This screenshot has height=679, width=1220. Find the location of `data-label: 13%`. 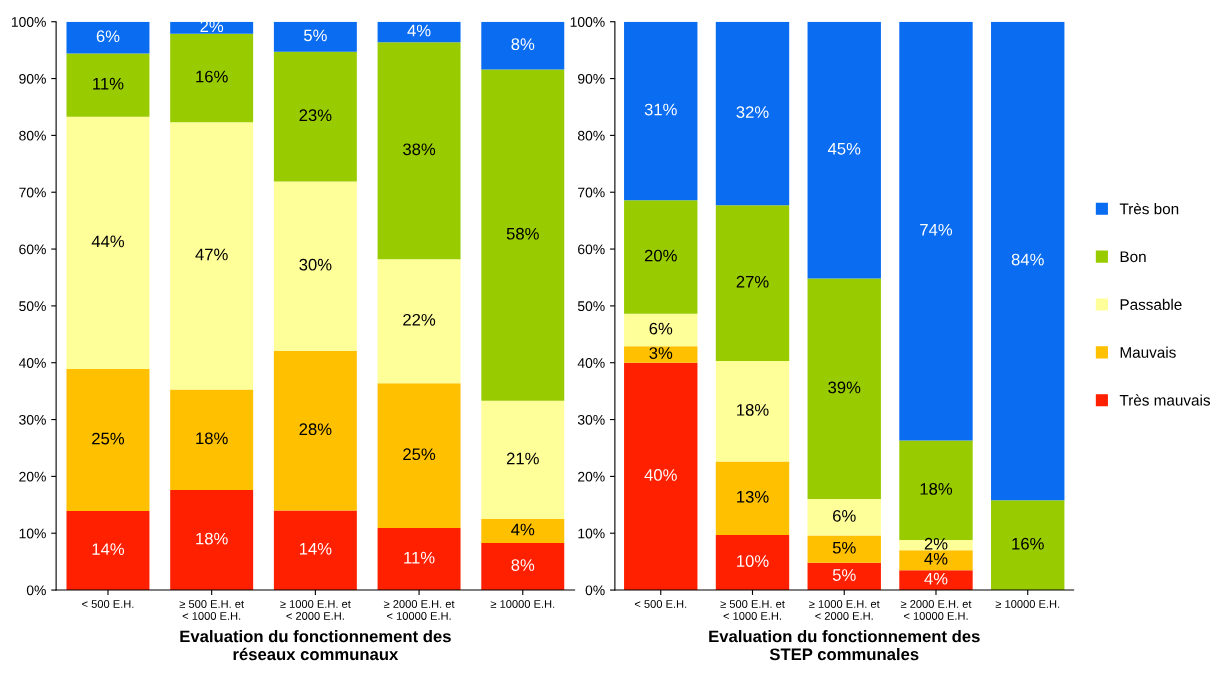

data-label: 13% is located at coordinates (753, 496).